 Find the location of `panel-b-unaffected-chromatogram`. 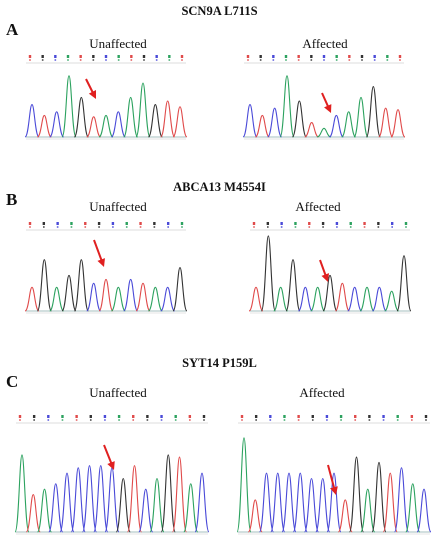

panel-b-unaffected-chromatogram is located at coordinates (106, 268).